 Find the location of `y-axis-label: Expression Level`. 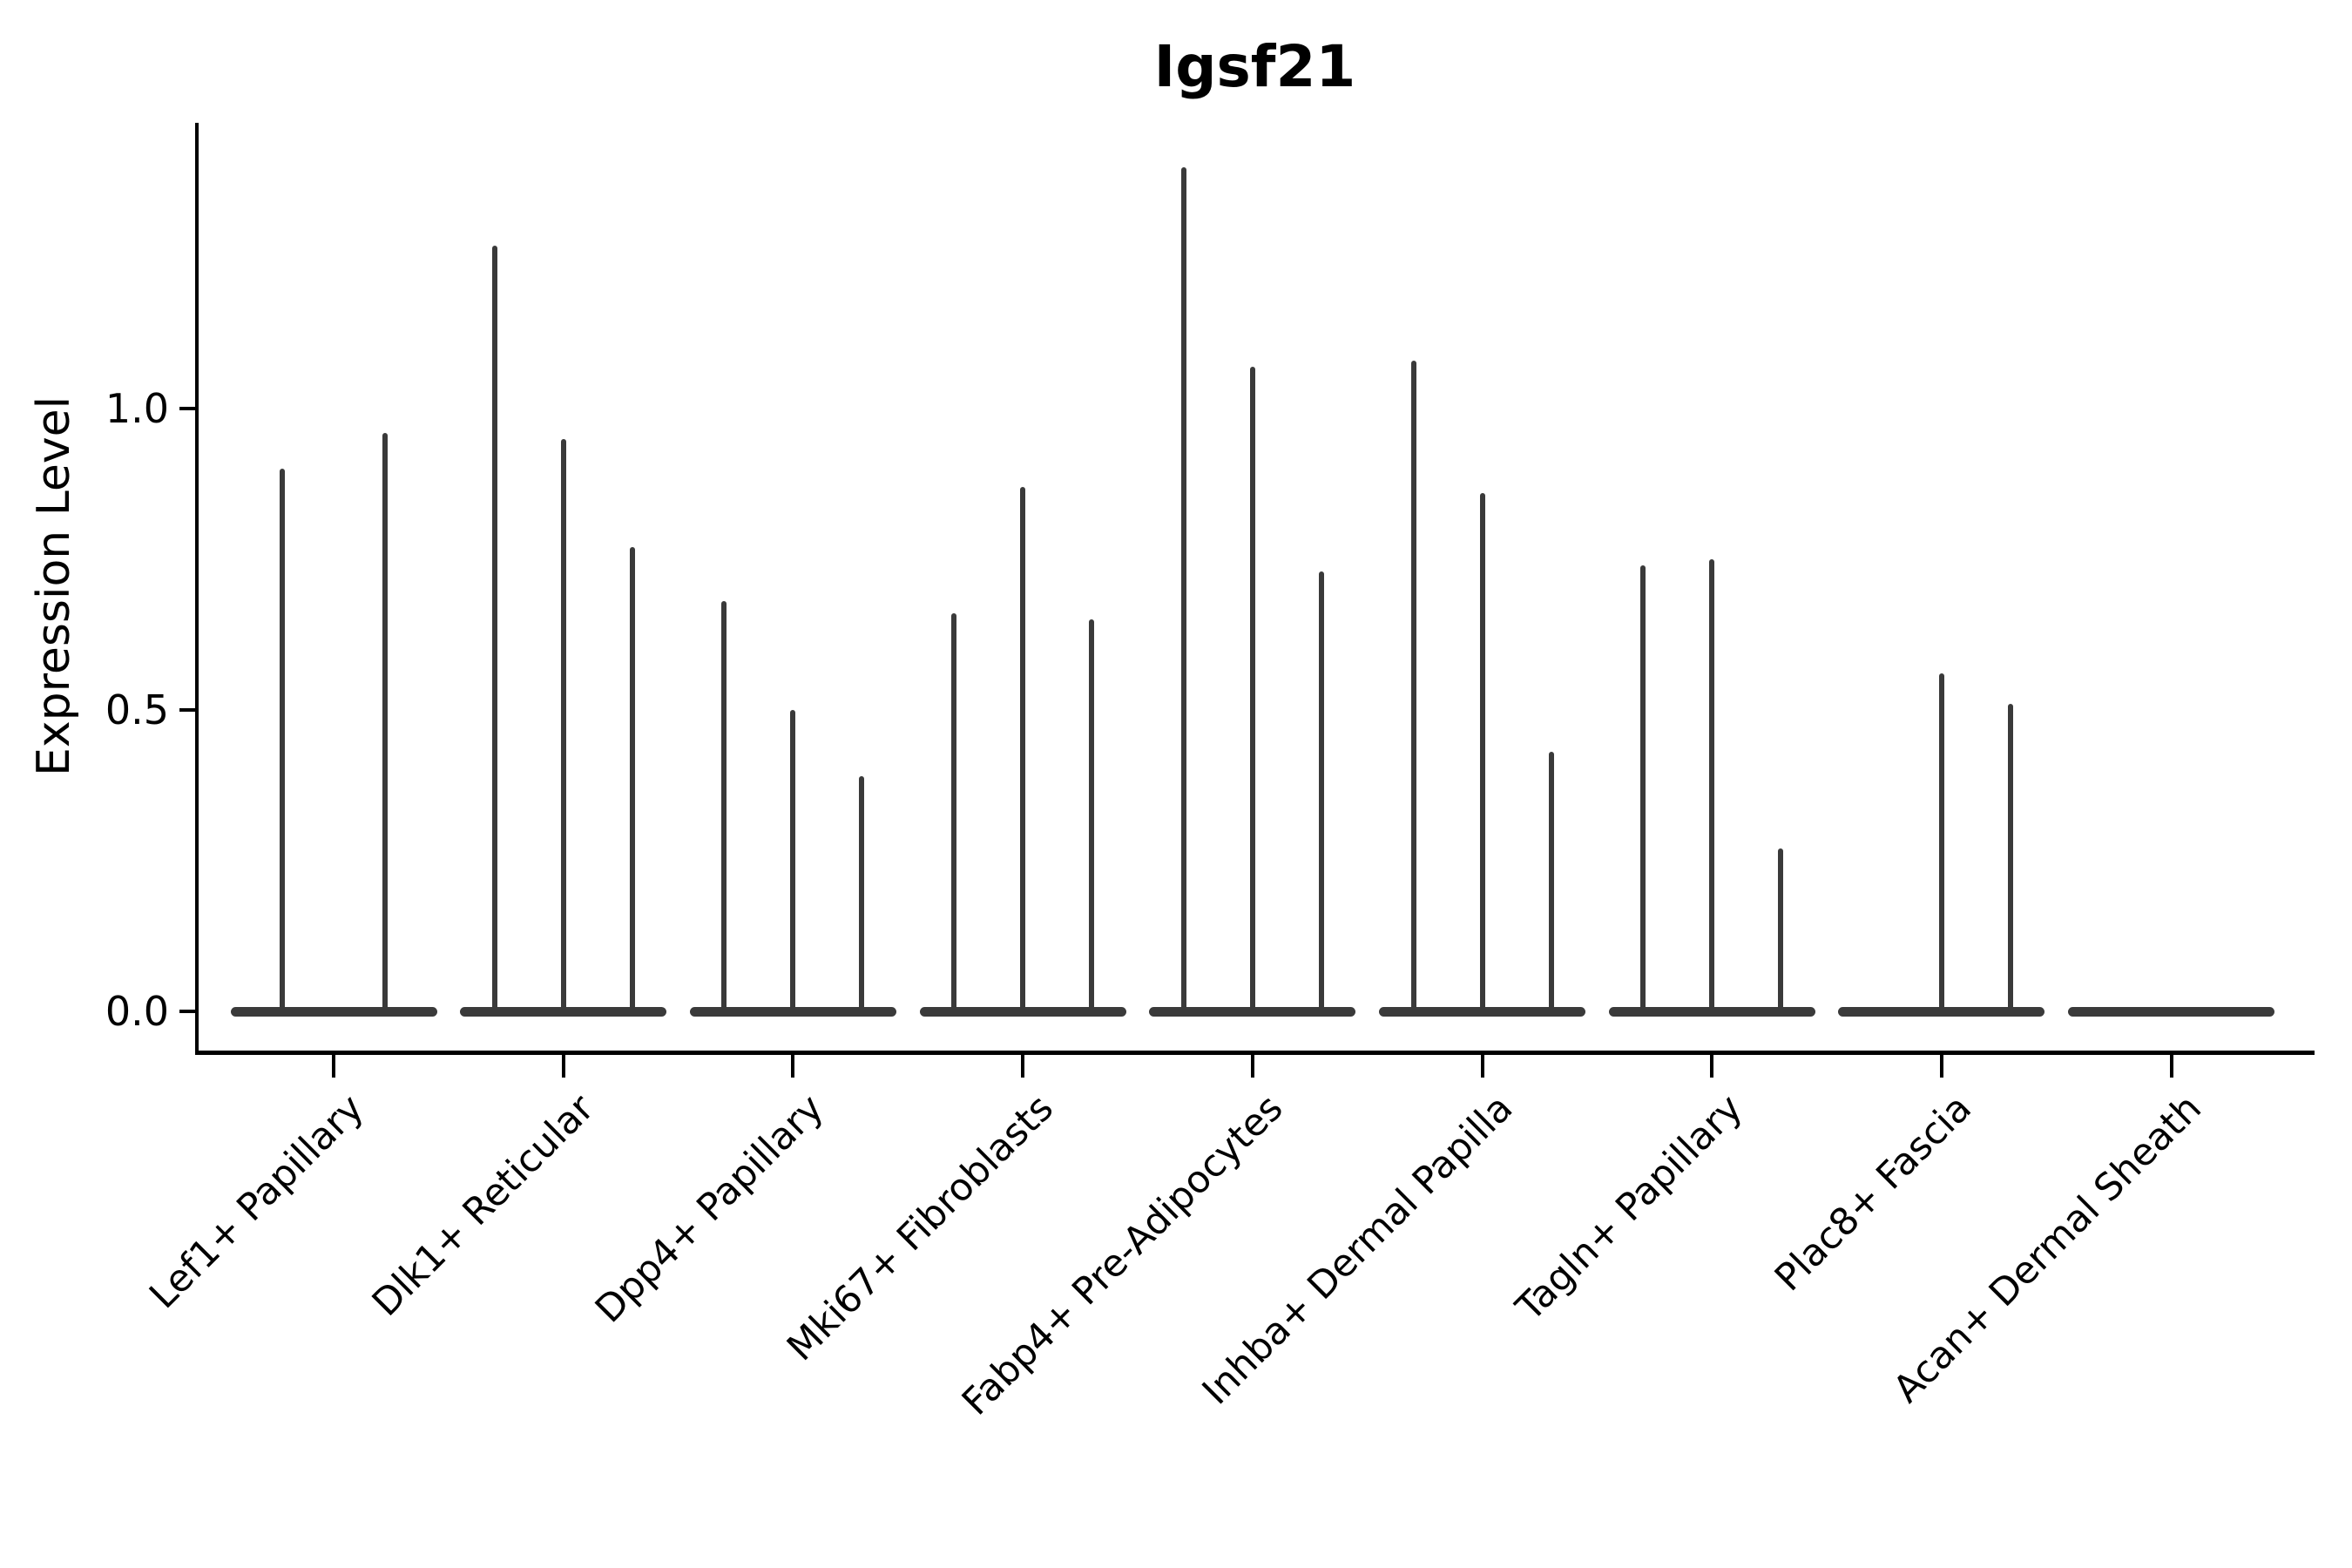

y-axis-label: Expression Level is located at coordinates (54, 586).